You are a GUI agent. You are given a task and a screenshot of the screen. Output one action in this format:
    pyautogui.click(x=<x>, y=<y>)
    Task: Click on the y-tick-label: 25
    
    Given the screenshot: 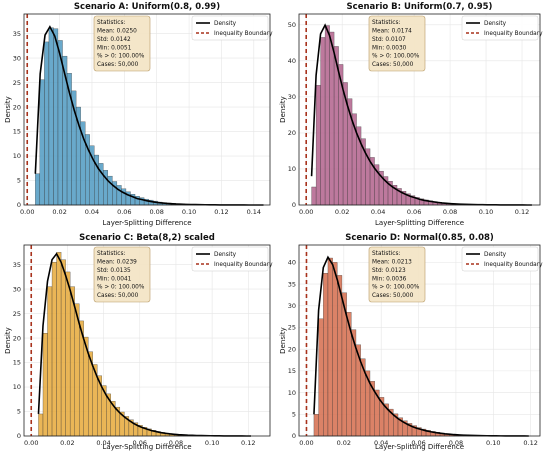 What is the action you would take?
    pyautogui.click(x=17, y=314)
    